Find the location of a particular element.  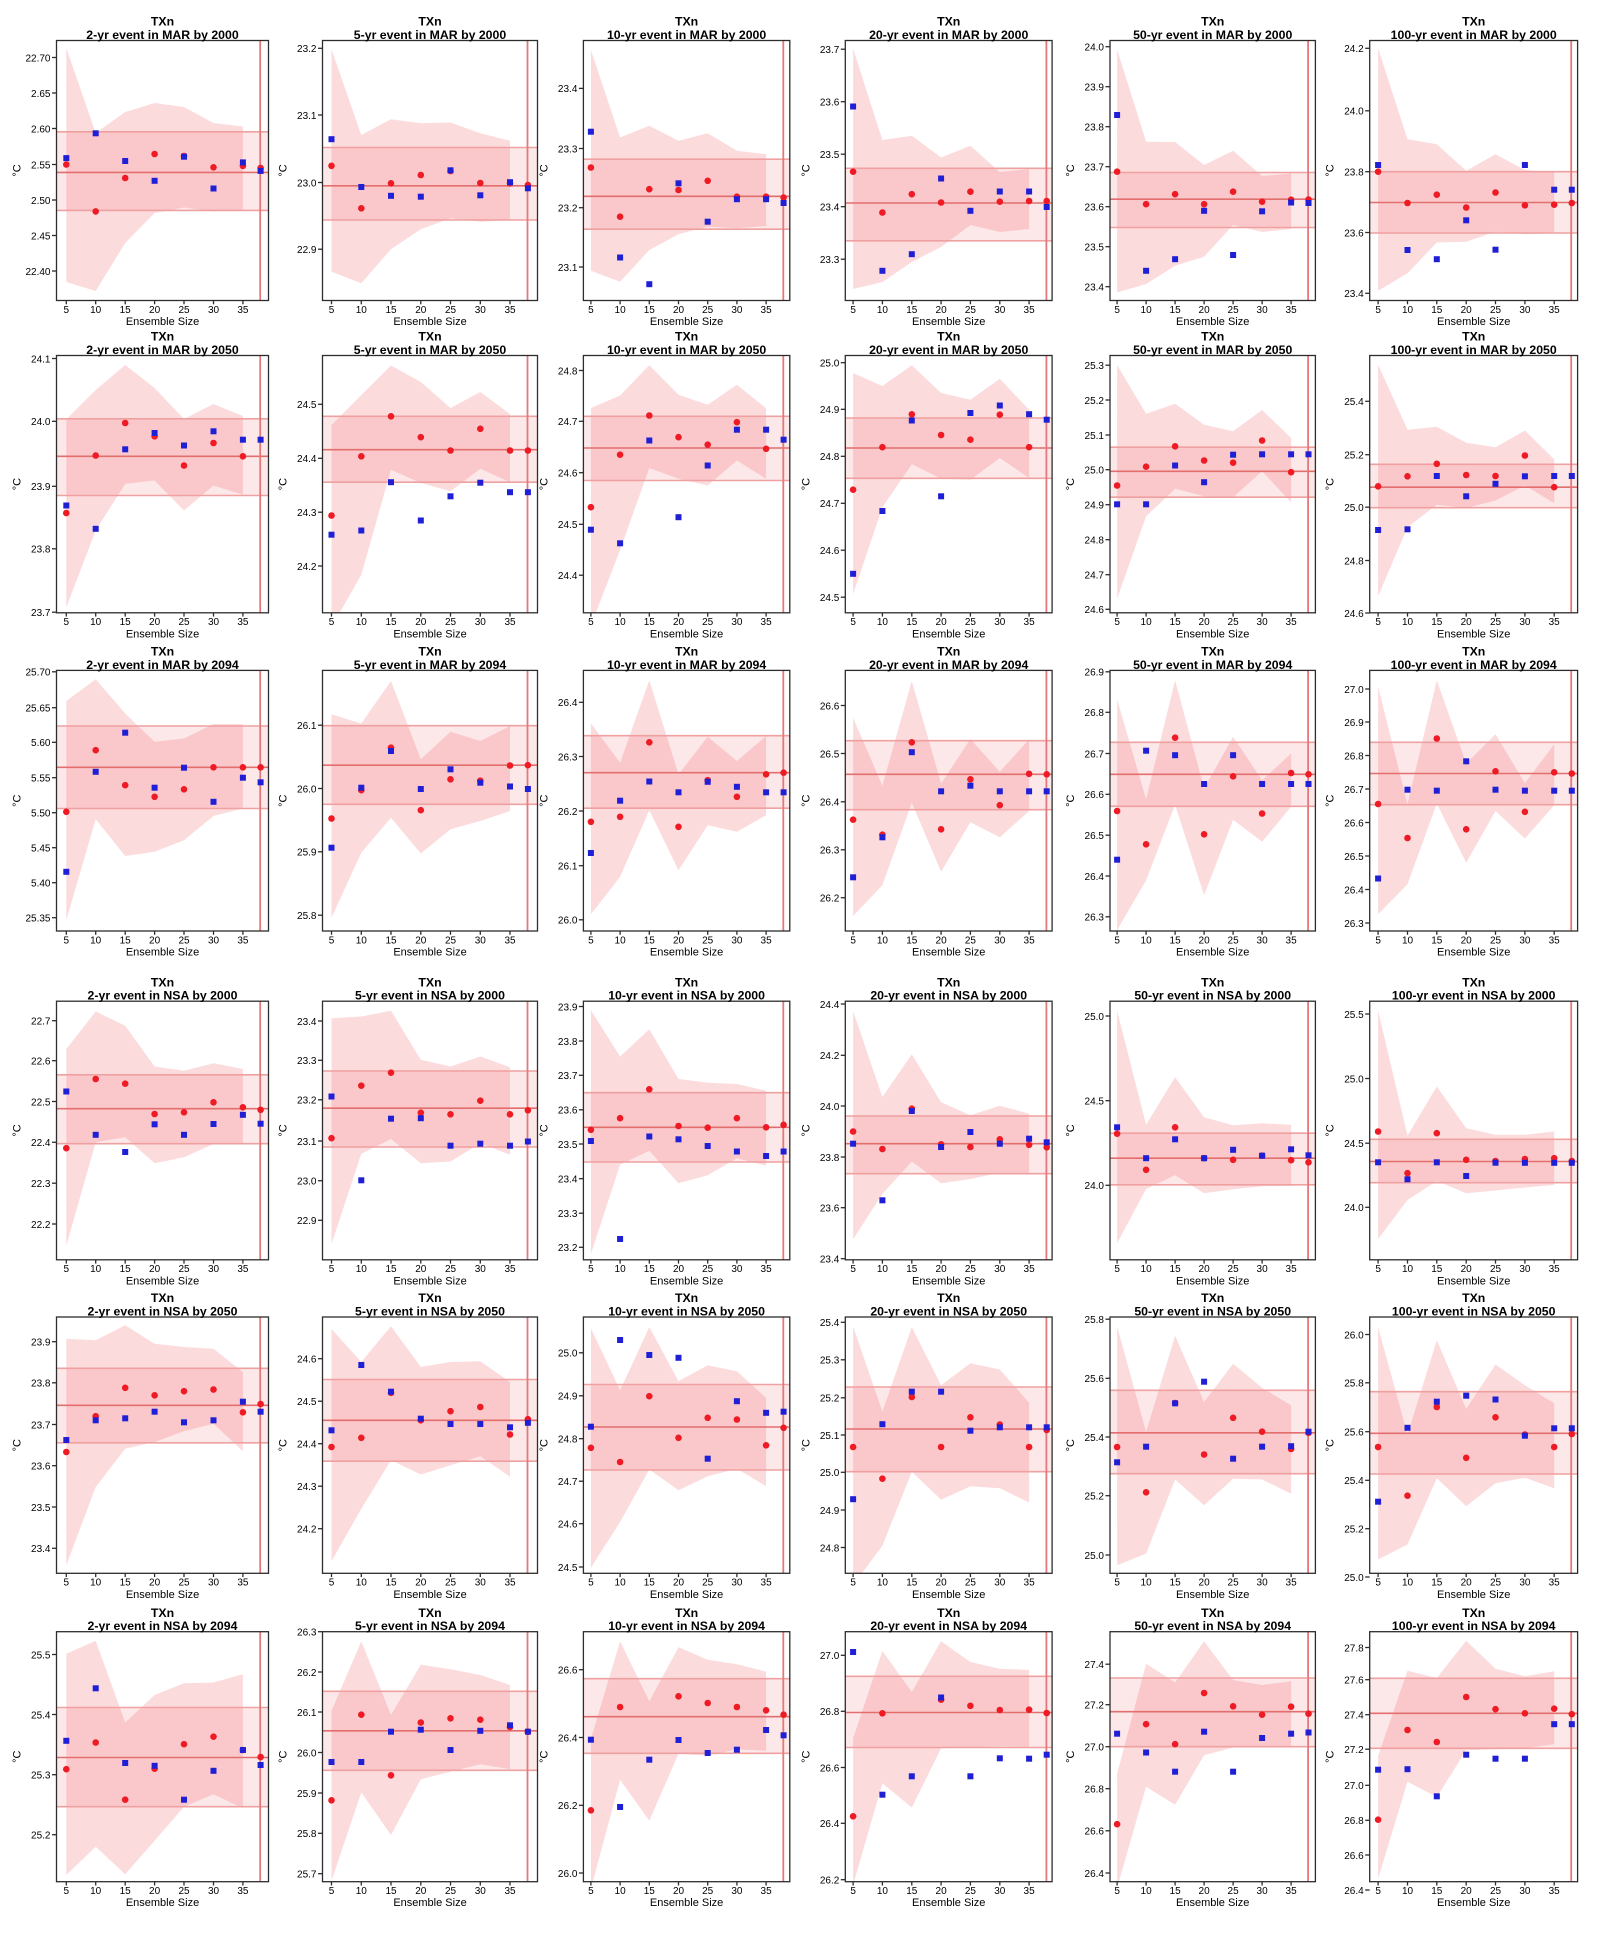

svg-text: 24.8 is located at coordinates (830, 457).